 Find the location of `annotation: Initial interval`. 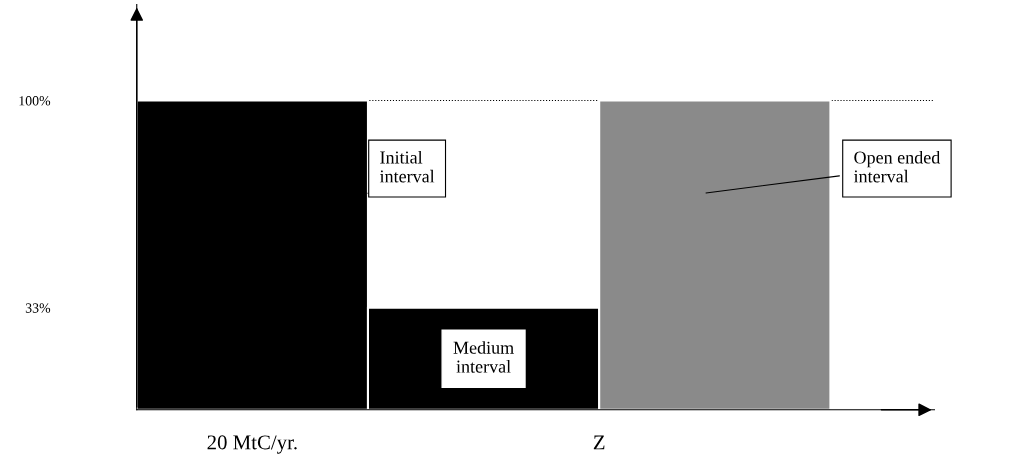

annotation: Initial interval is located at coordinates (407, 166).